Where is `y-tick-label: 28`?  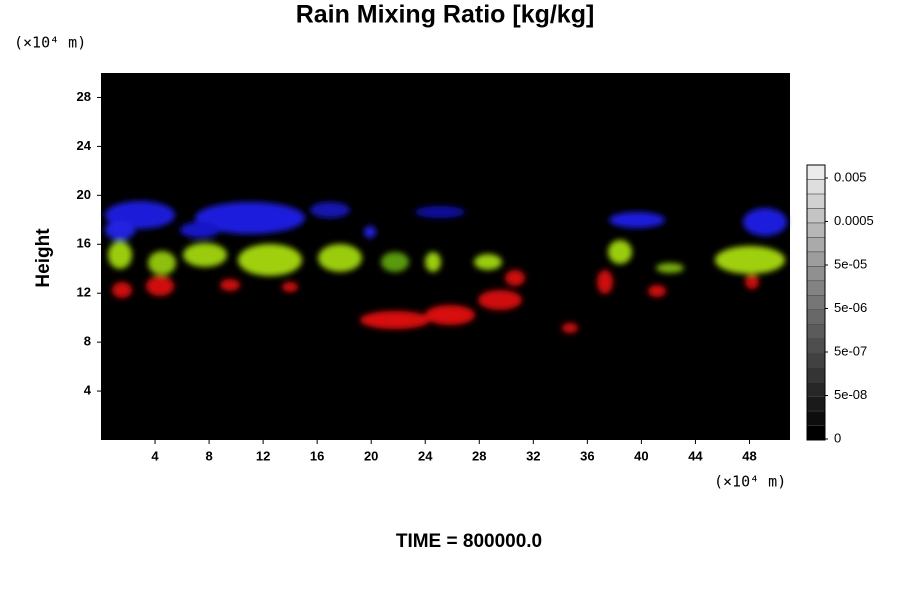 y-tick-label: 28 is located at coordinates (84, 96).